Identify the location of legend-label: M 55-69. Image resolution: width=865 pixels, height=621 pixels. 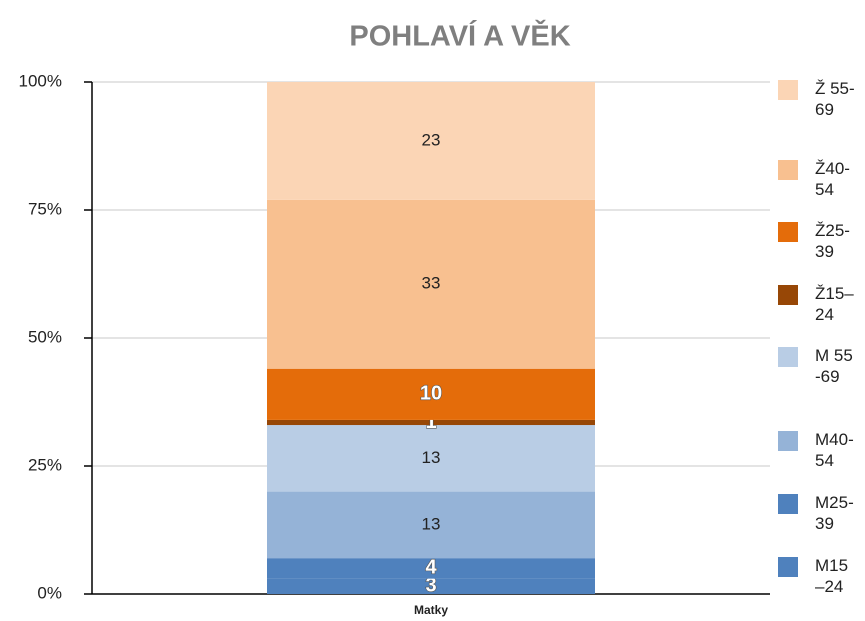
(834, 366).